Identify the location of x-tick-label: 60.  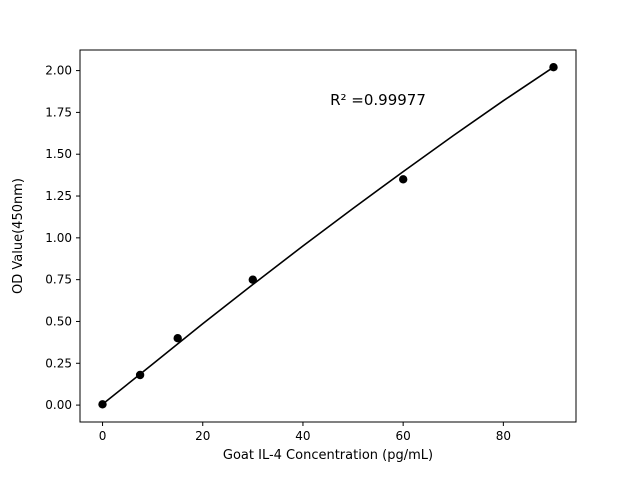
(403, 436).